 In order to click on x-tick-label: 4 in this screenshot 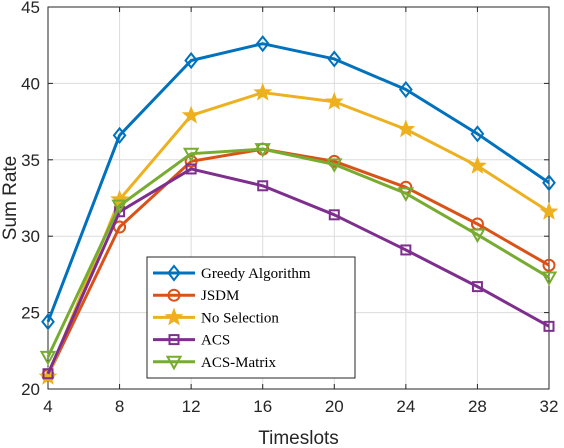, I will do `click(47, 406)`.